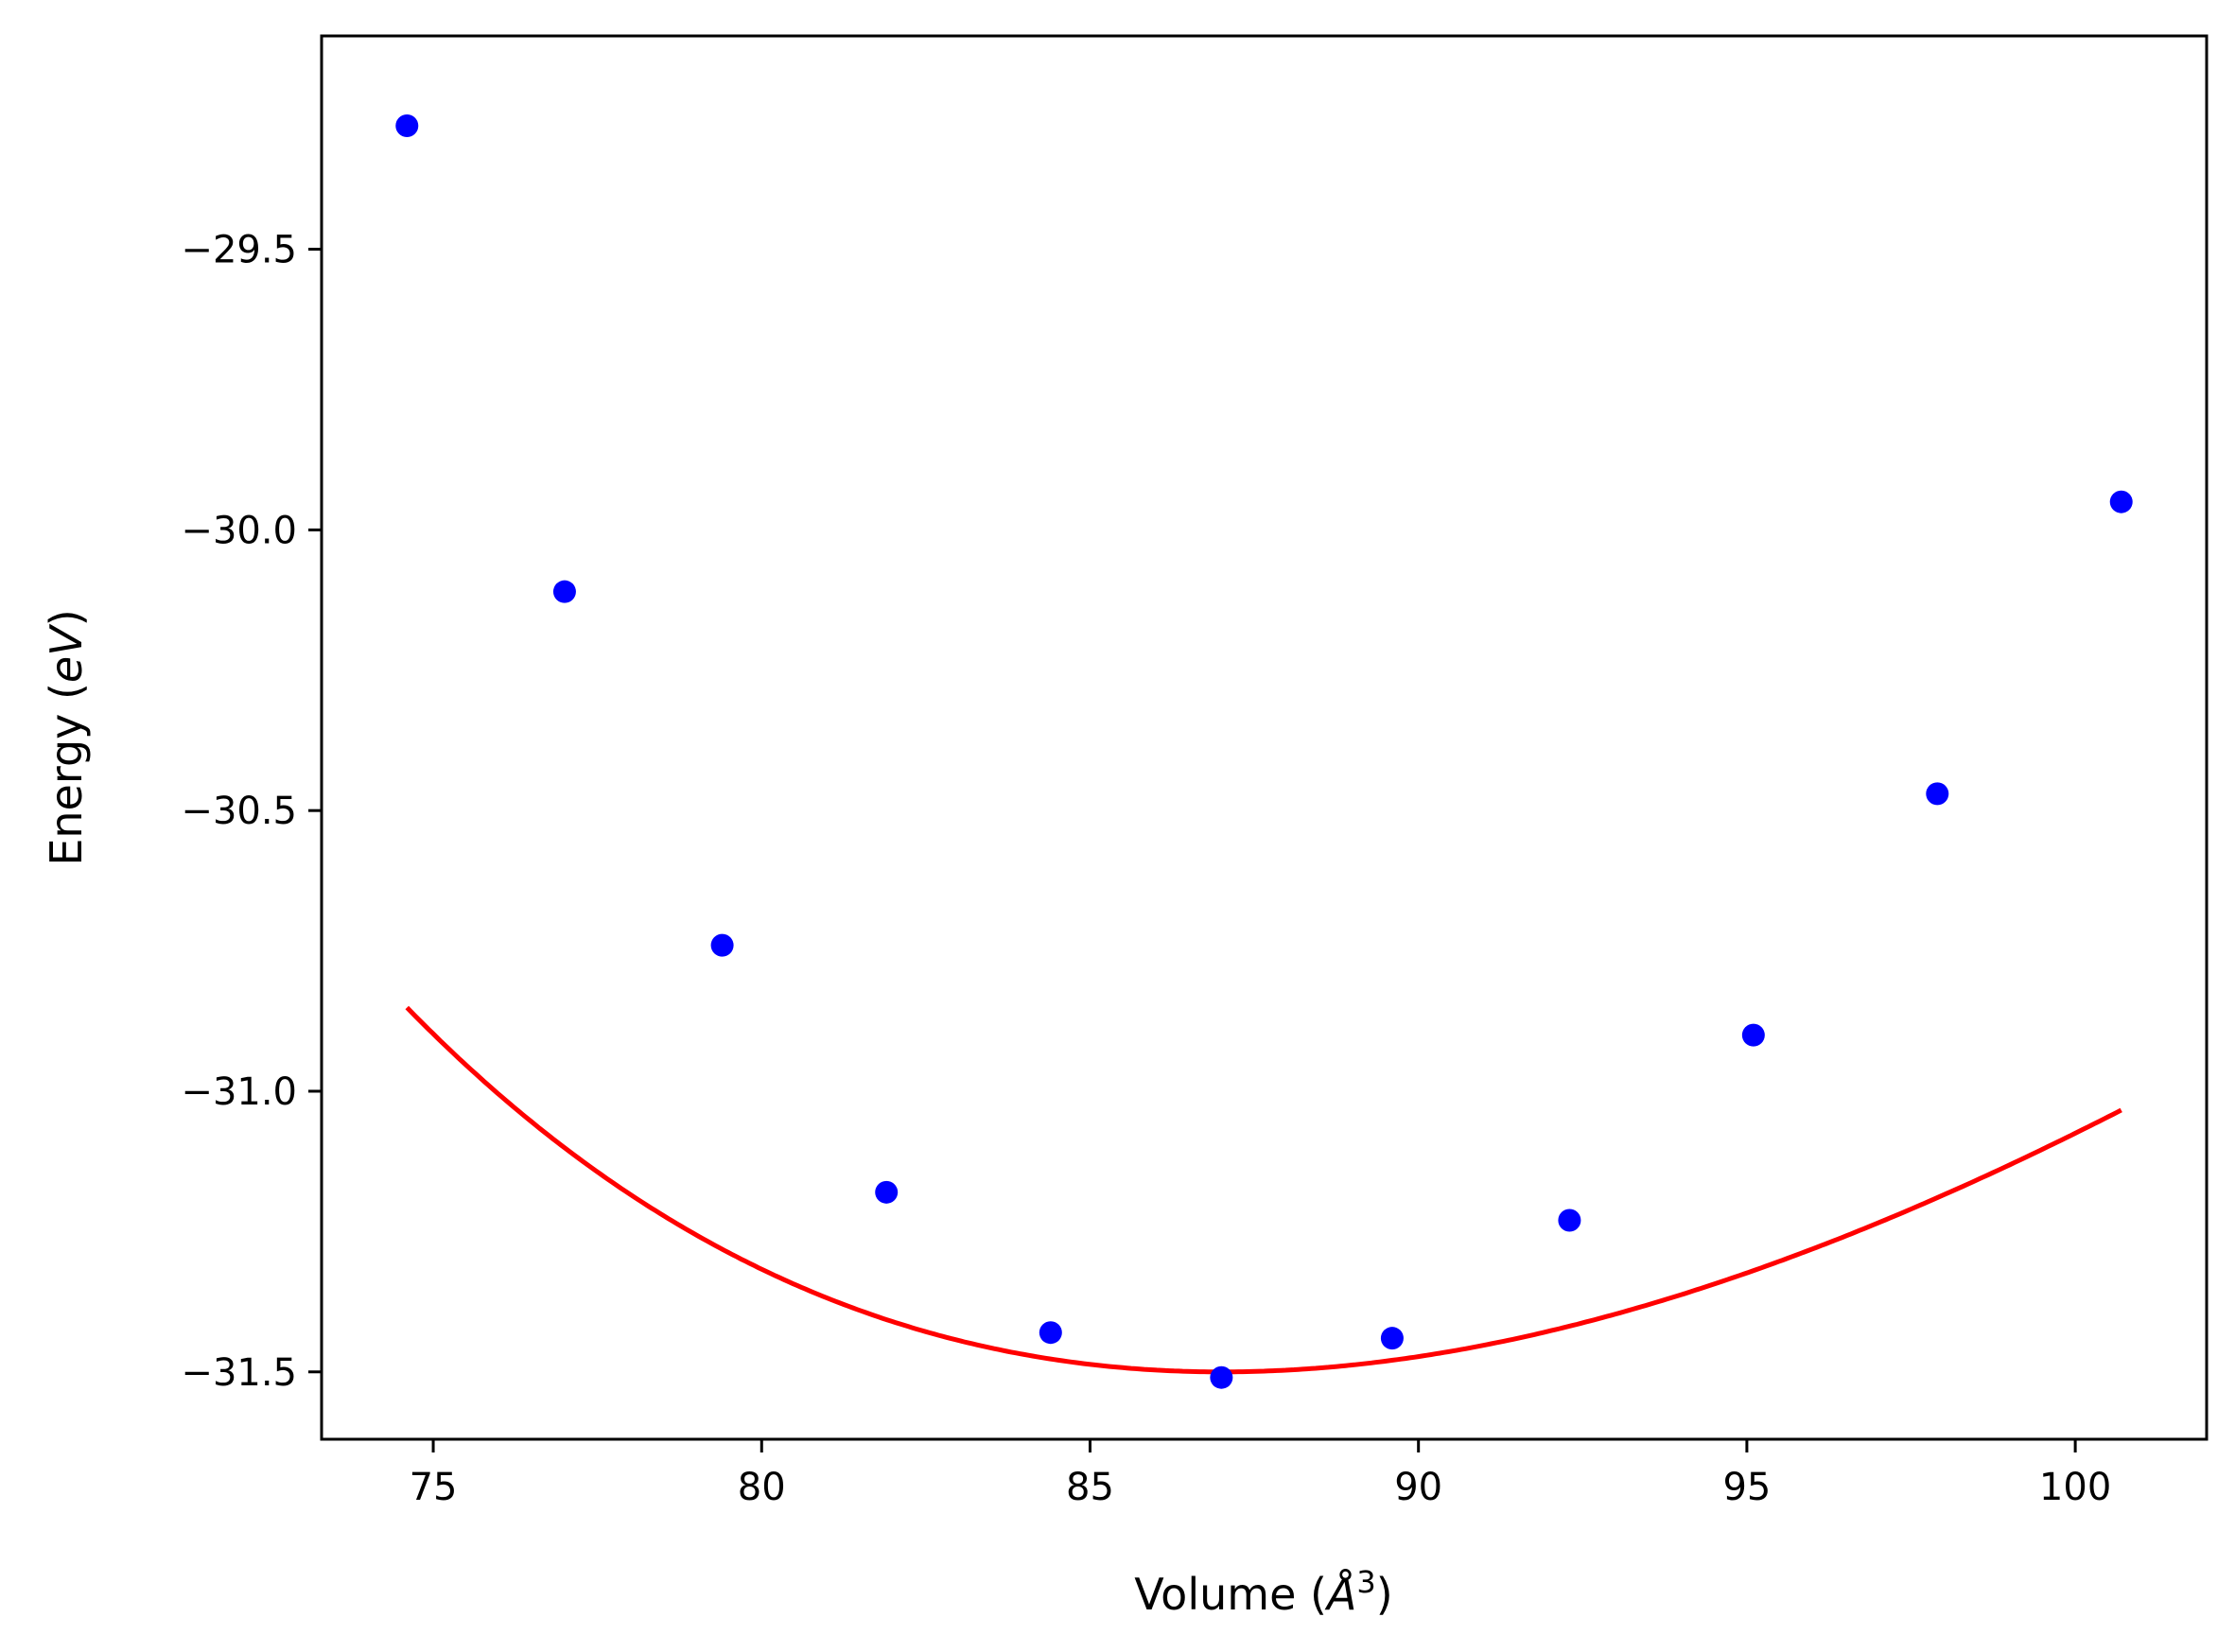  What do you see at coordinates (1746, 1488) in the screenshot?
I see `x-tick-label: 95` at bounding box center [1746, 1488].